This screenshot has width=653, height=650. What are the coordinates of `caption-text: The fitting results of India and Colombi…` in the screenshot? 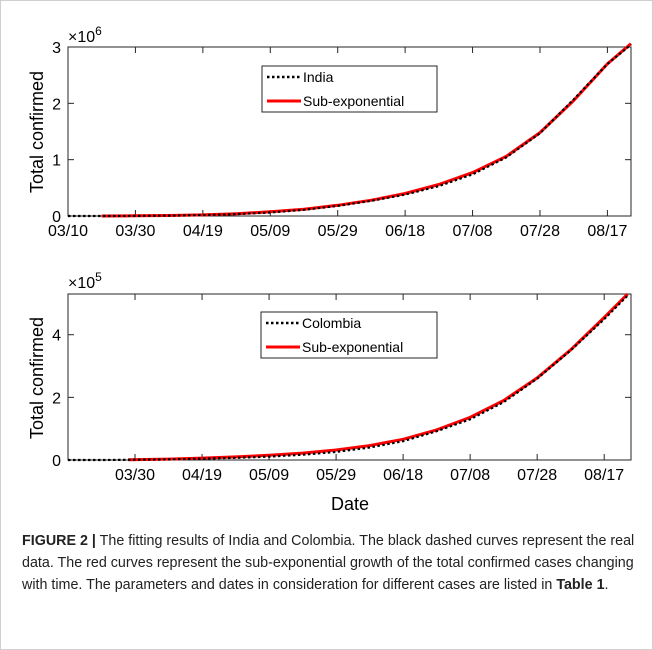 It's located at (328, 563).